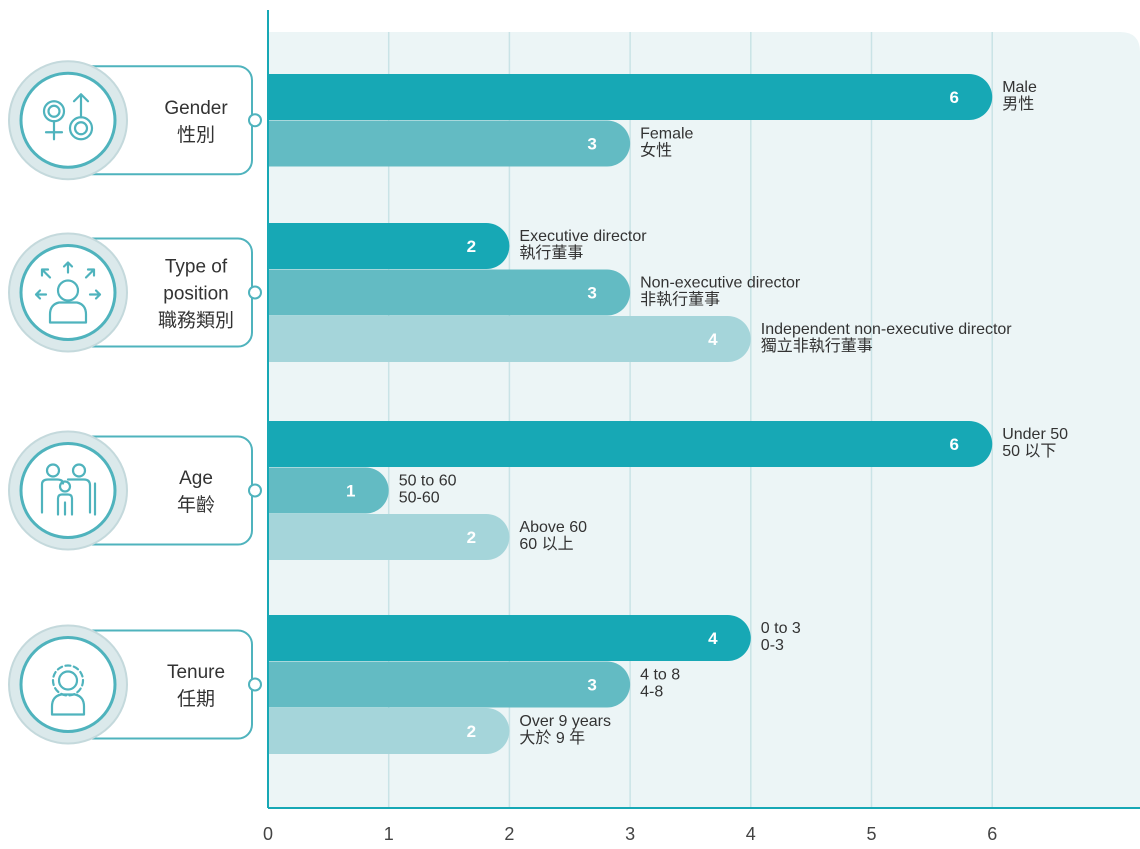 This screenshot has width=1140, height=849. Describe the element at coordinates (196, 478) in the screenshot. I see `category-label: Age` at that location.